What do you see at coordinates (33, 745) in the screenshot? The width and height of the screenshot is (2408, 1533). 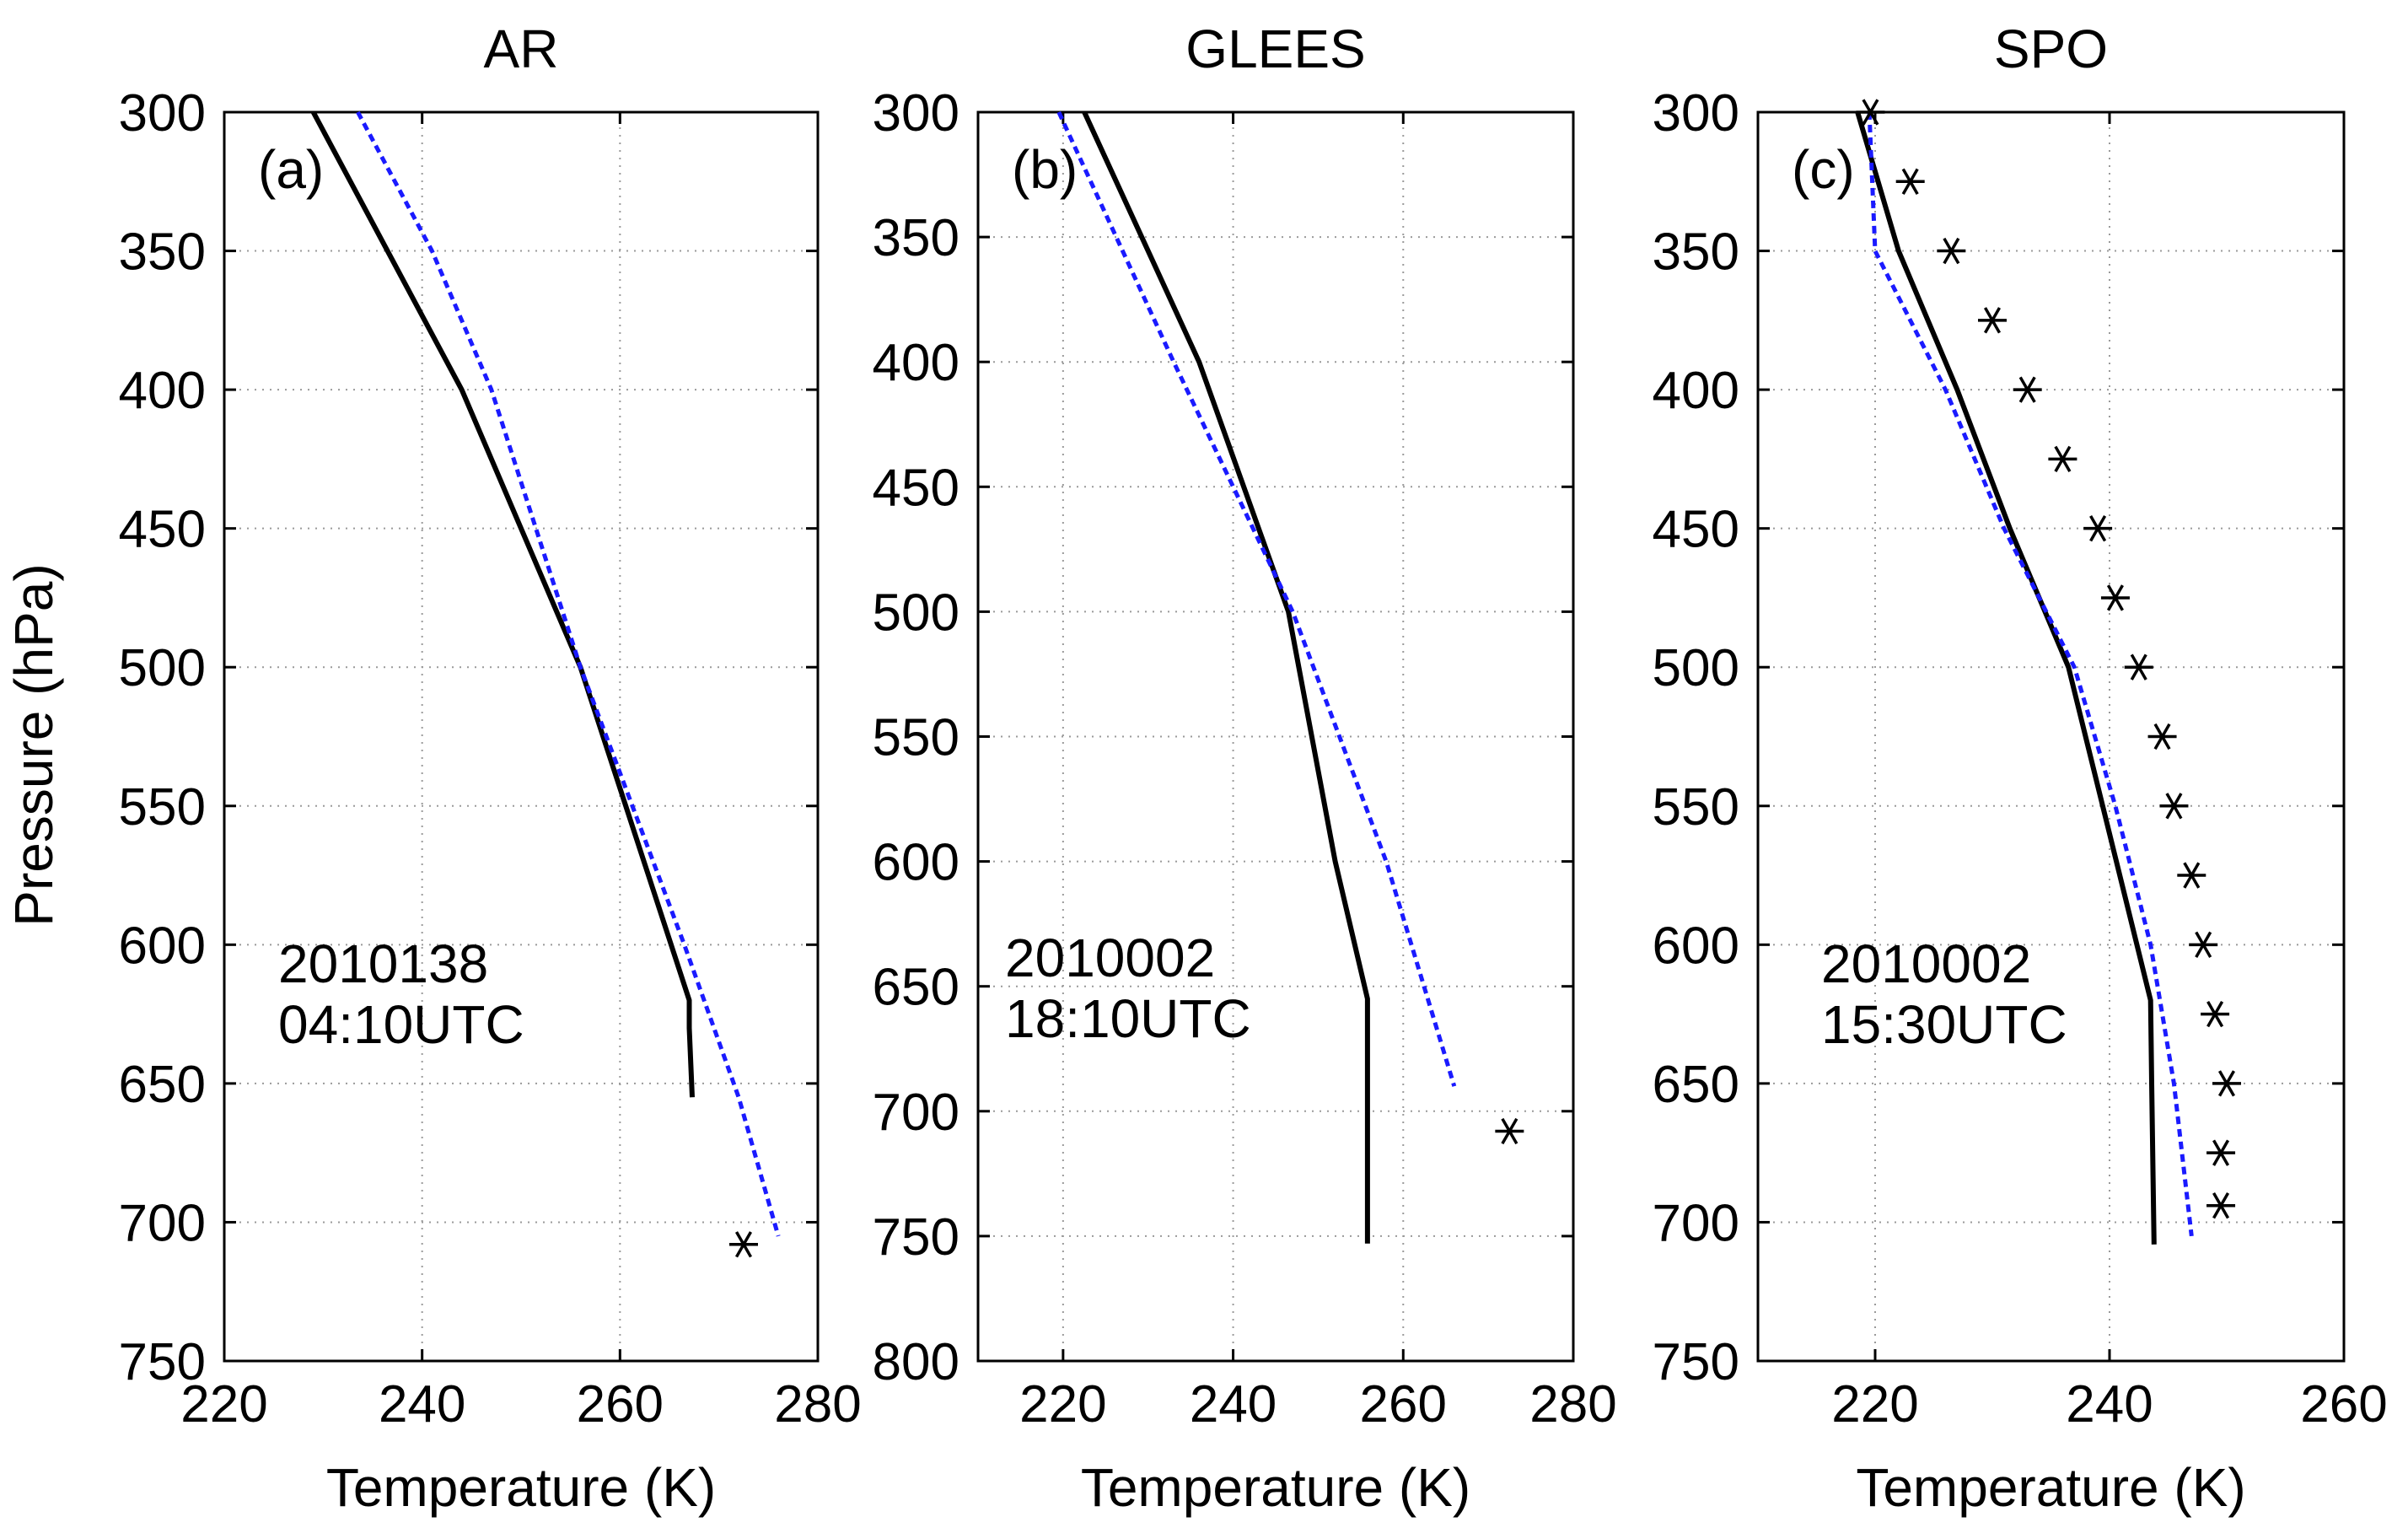 I see `y-axis-label: Pressure (hPa)` at bounding box center [33, 745].